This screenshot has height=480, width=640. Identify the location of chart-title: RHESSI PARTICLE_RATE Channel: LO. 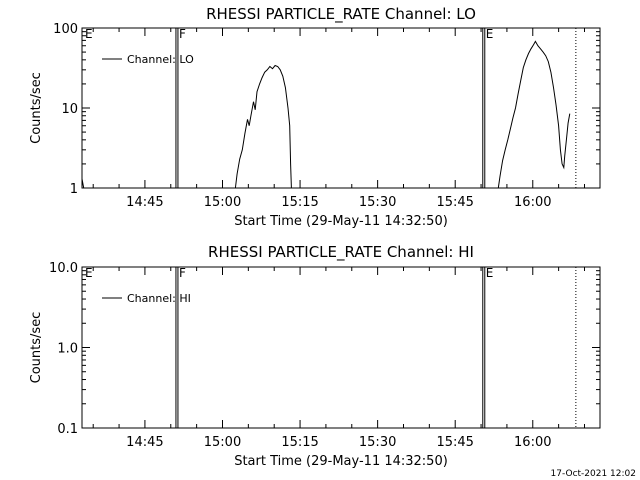
(341, 14).